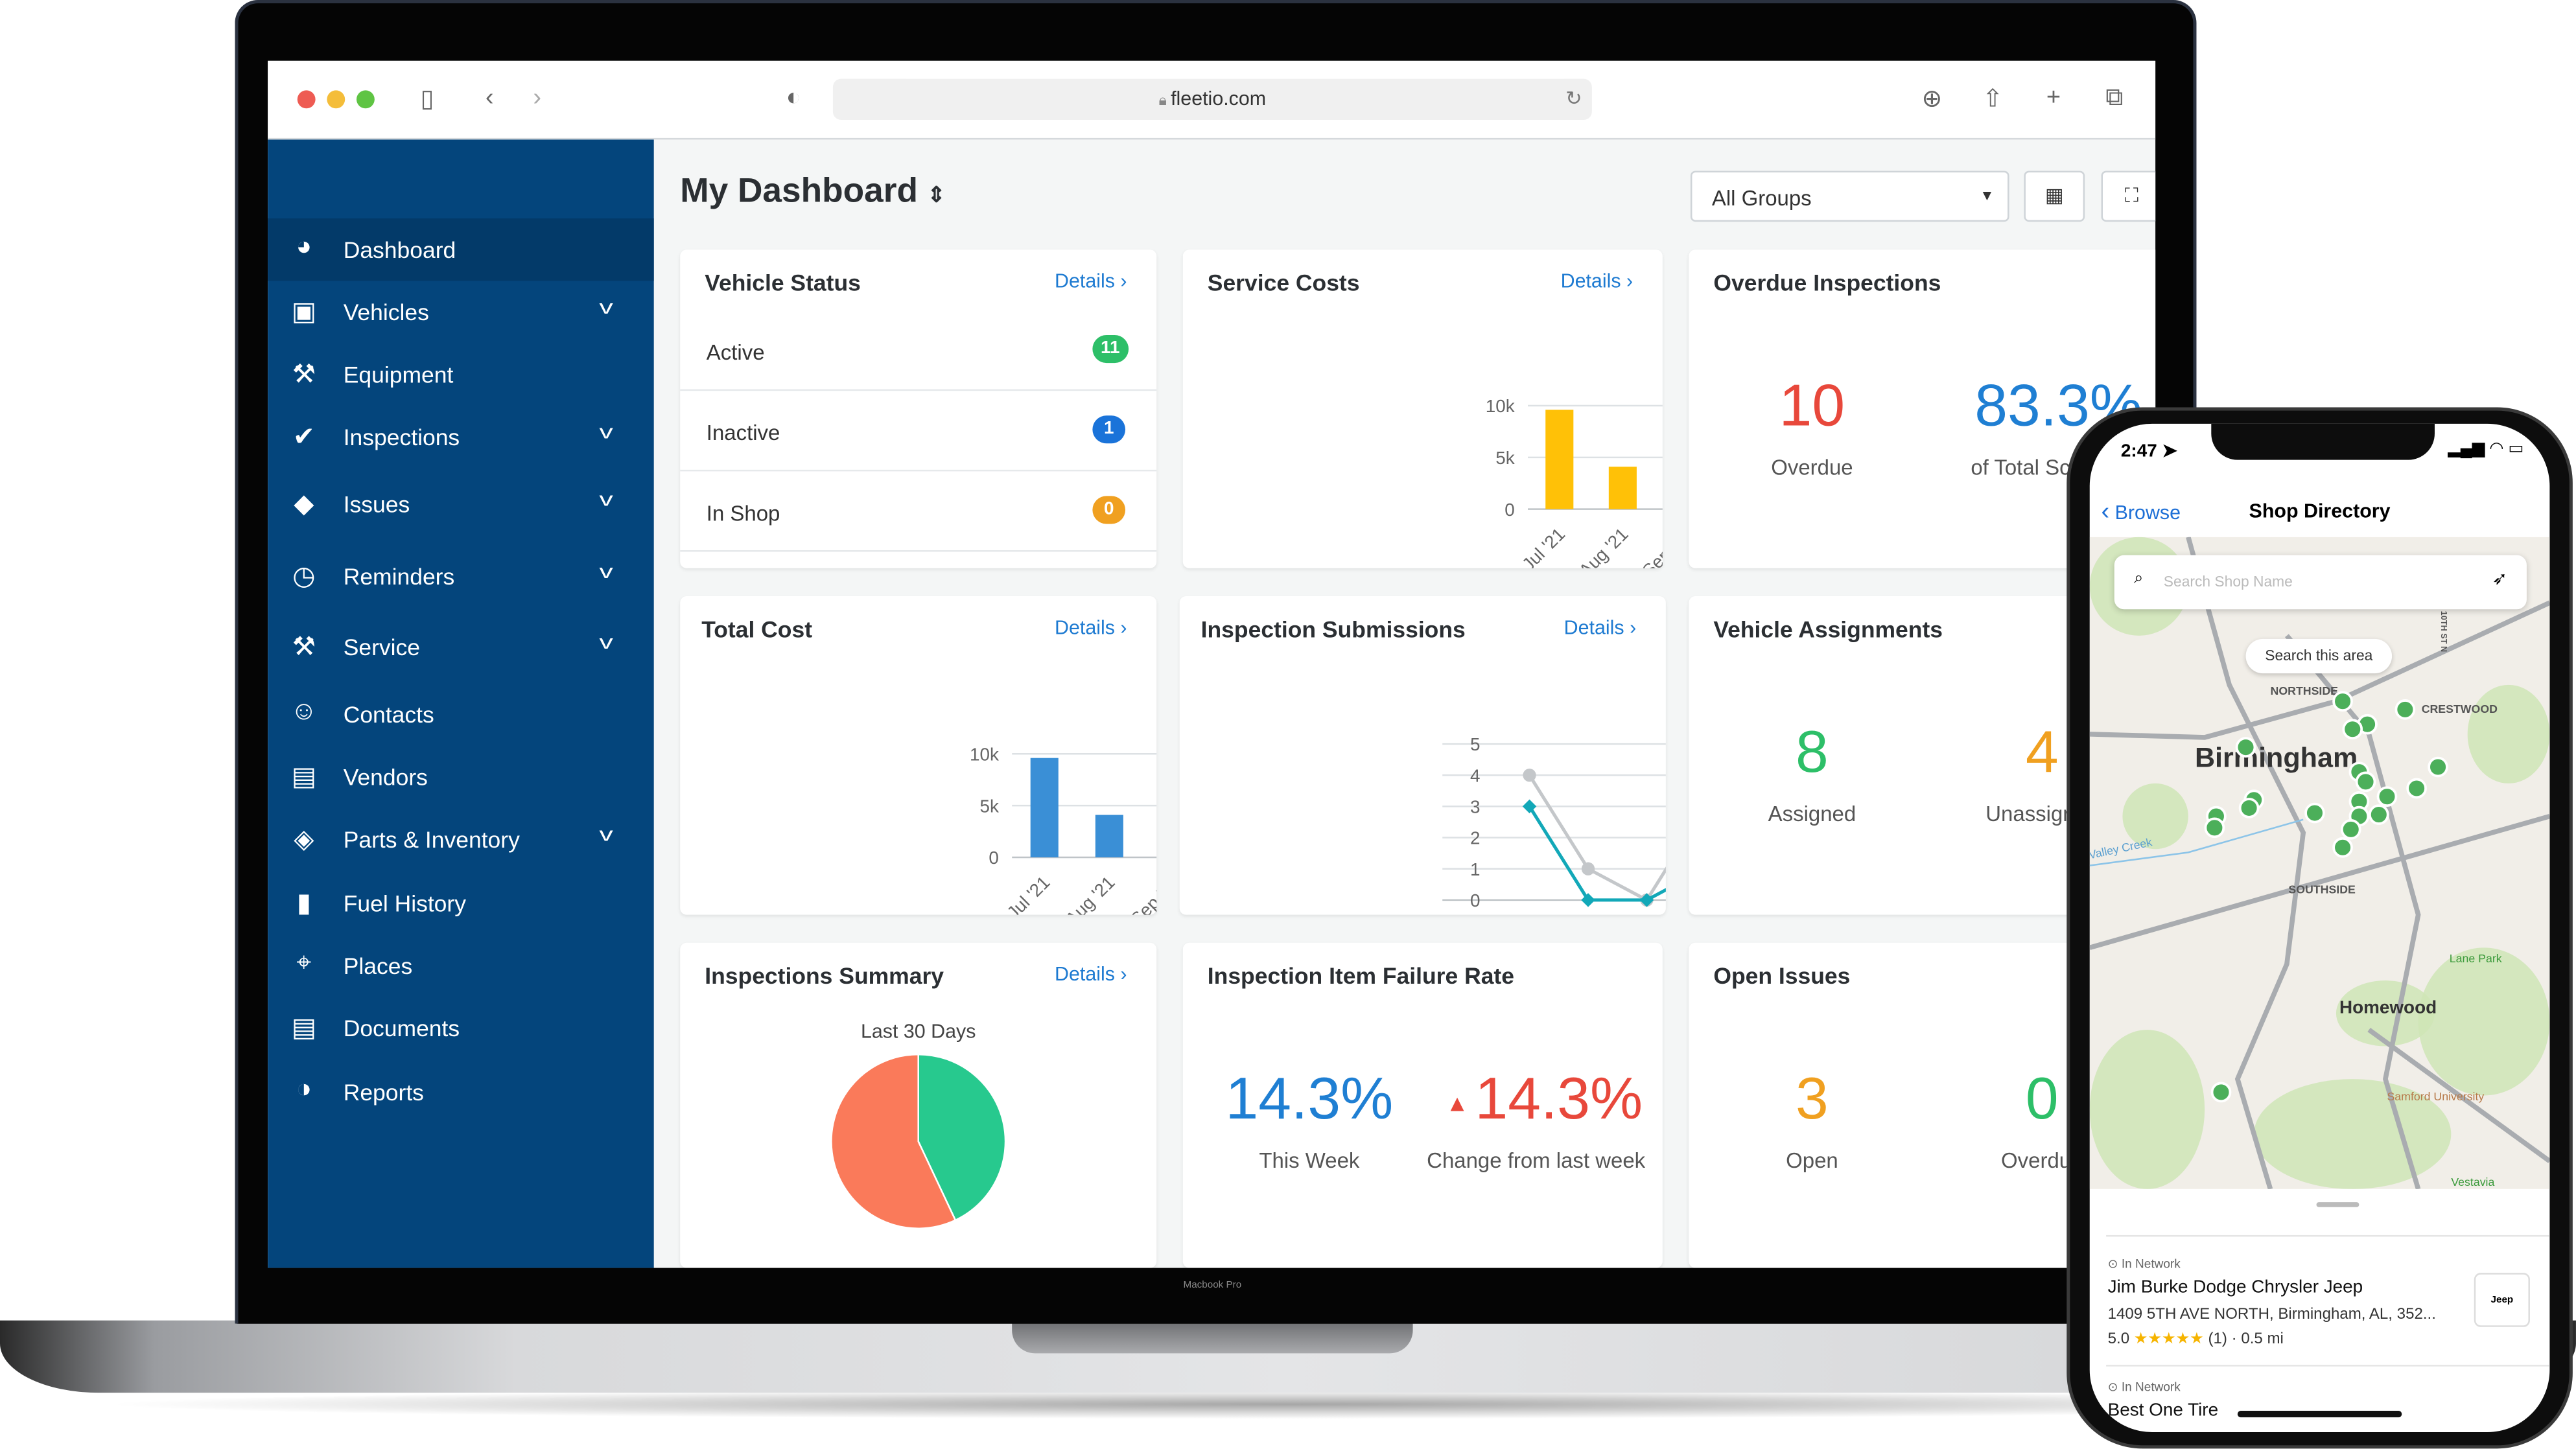 The width and height of the screenshot is (2576, 1449). What do you see at coordinates (461, 249) in the screenshot?
I see `sidebar-item-dashboard: ◕ Dashboard` at bounding box center [461, 249].